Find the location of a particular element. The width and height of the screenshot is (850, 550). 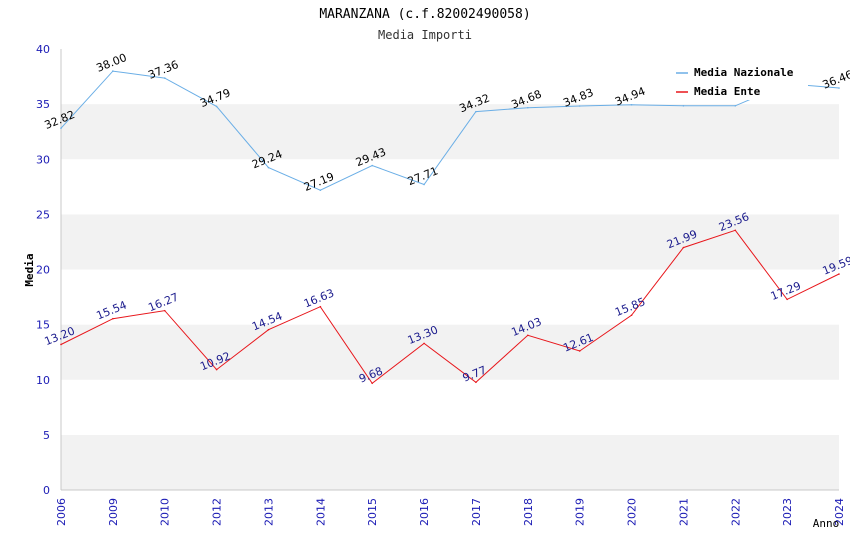

y-tick-label: 5 is located at coordinates (46, 435).